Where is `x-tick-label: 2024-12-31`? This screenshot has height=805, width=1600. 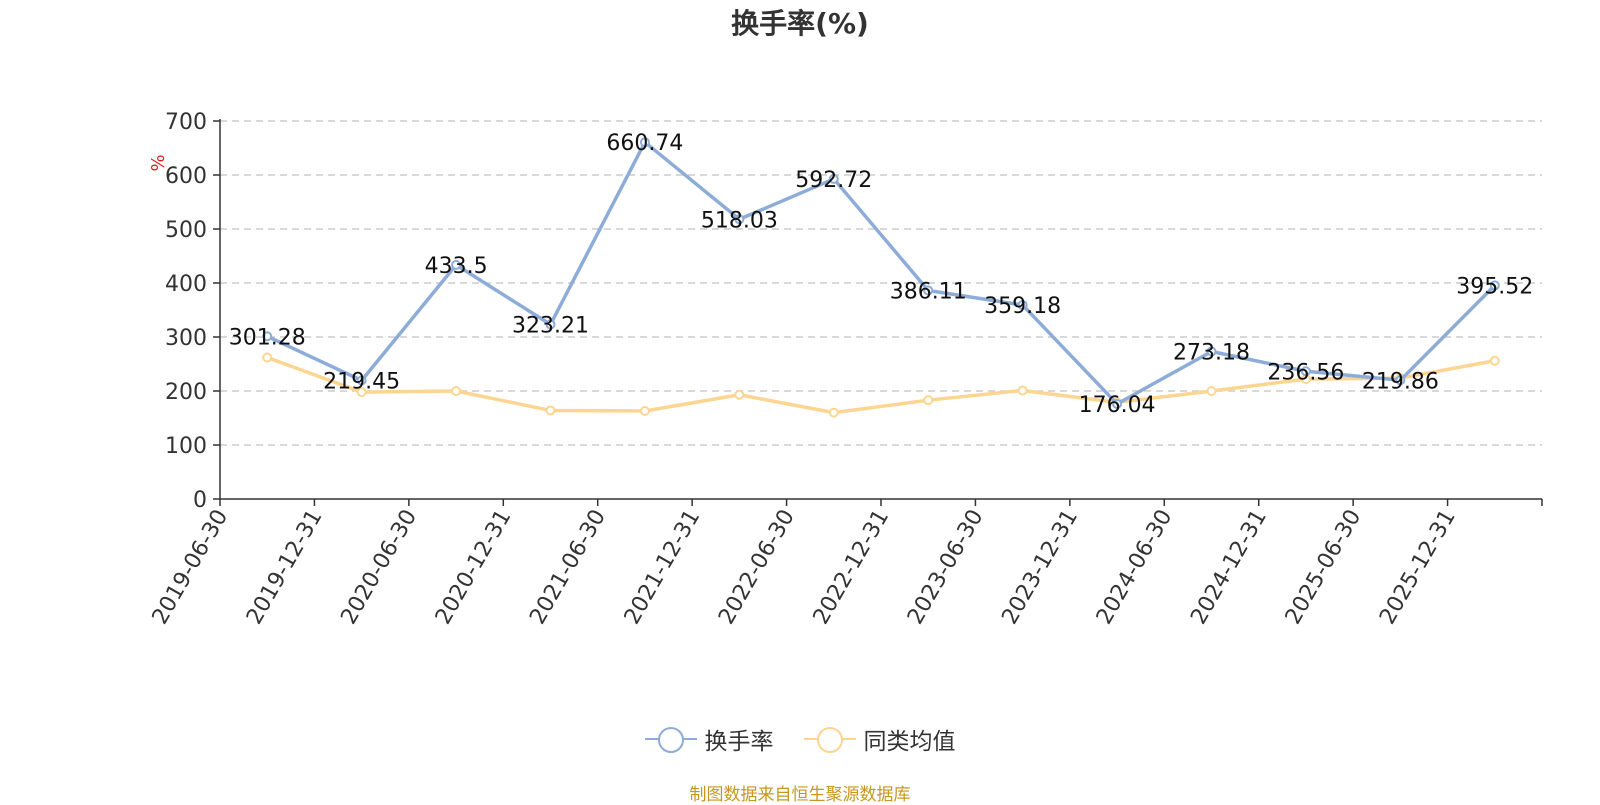
x-tick-label: 2024-12-31 is located at coordinates (1229, 567).